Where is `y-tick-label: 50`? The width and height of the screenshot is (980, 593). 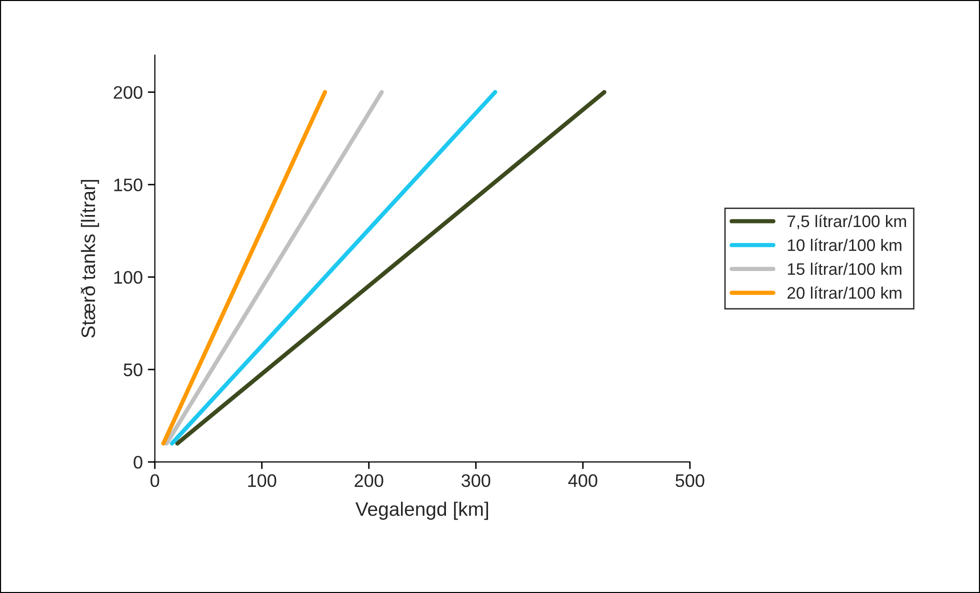 y-tick-label: 50 is located at coordinates (133, 369).